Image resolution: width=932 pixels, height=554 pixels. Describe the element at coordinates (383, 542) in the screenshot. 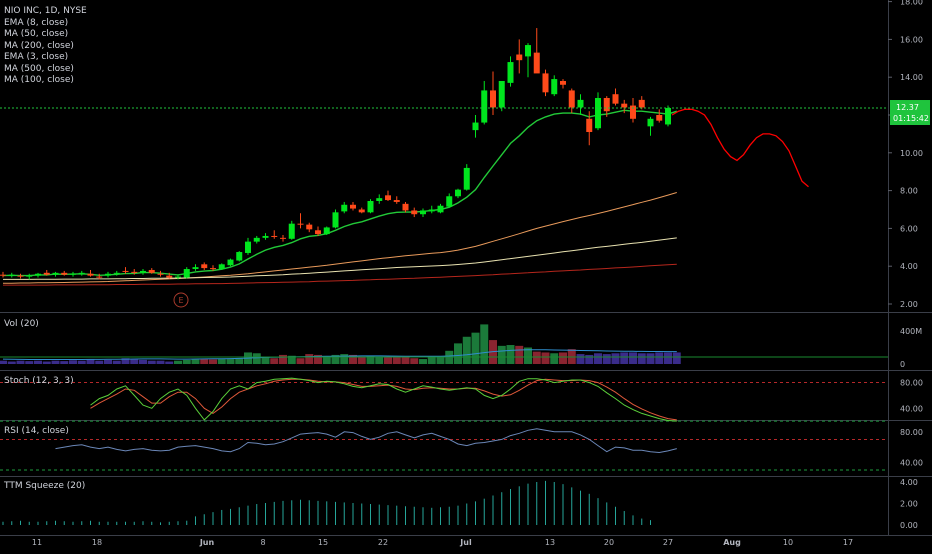

I see `time-axis-label: 22` at that location.